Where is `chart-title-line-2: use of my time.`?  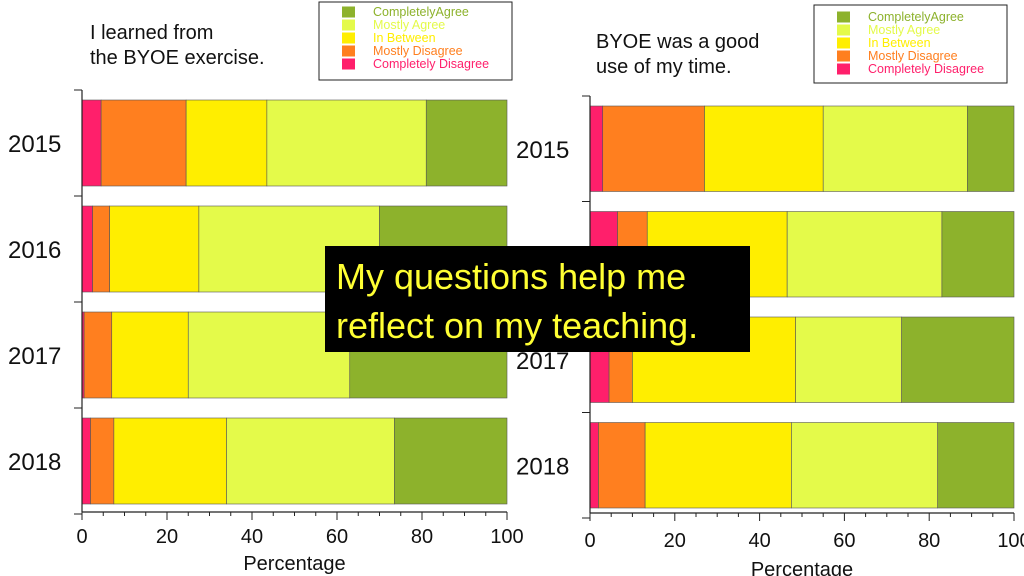 chart-title-line-2: use of my time. is located at coordinates (664, 67).